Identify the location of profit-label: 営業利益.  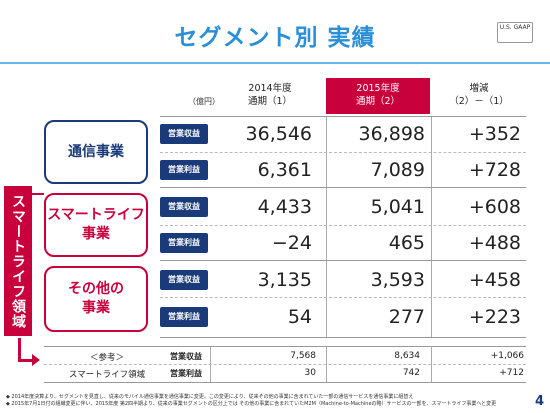
(186, 373).